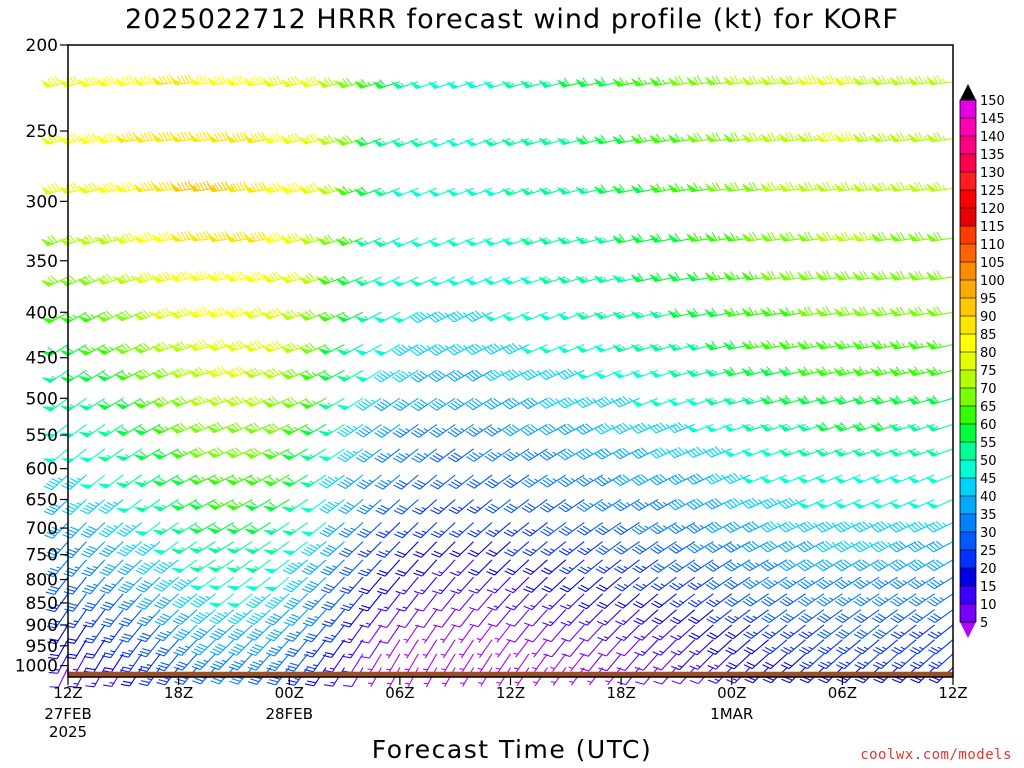  Describe the element at coordinates (620, 693) in the screenshot. I see `x-tick-label: 18Z` at that location.